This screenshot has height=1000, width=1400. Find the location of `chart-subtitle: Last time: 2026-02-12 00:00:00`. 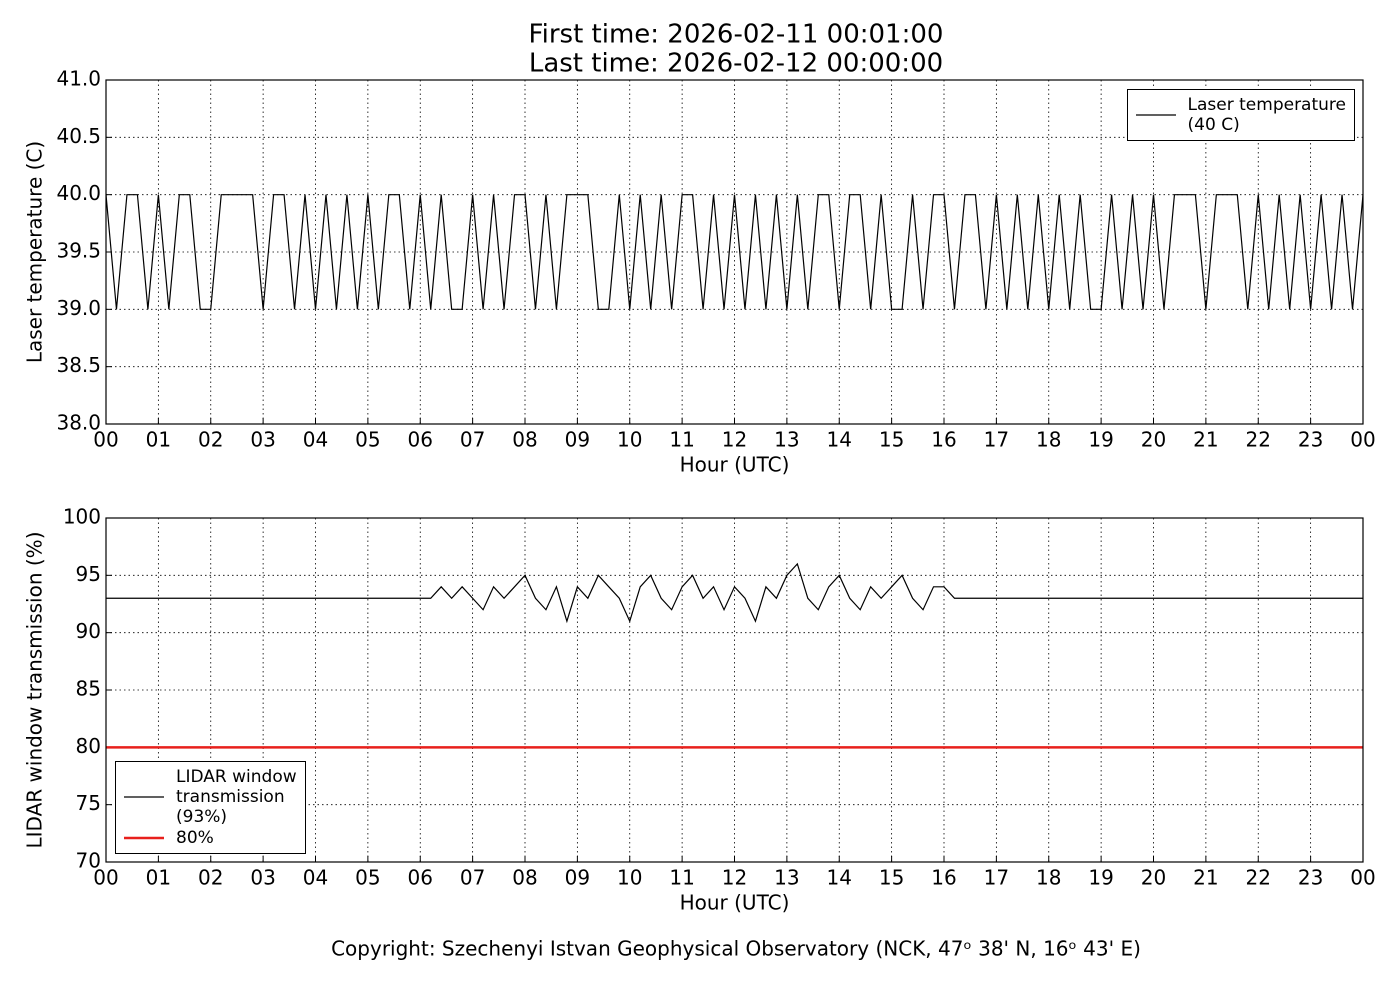

chart-subtitle: Last time: 2026-02-12 00:00:00 is located at coordinates (736, 64).